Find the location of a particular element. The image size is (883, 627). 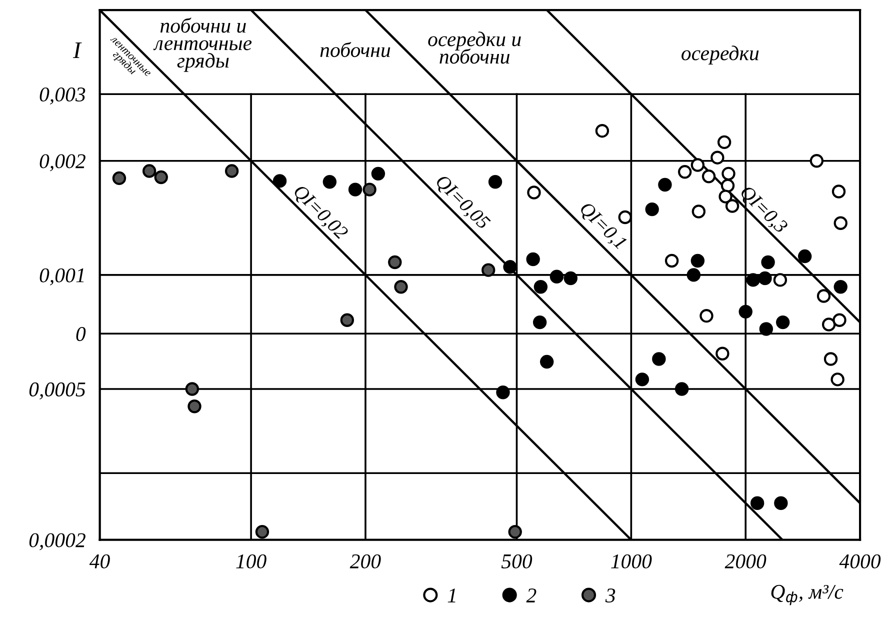

x-tick-label: 100 is located at coordinates (251, 561).